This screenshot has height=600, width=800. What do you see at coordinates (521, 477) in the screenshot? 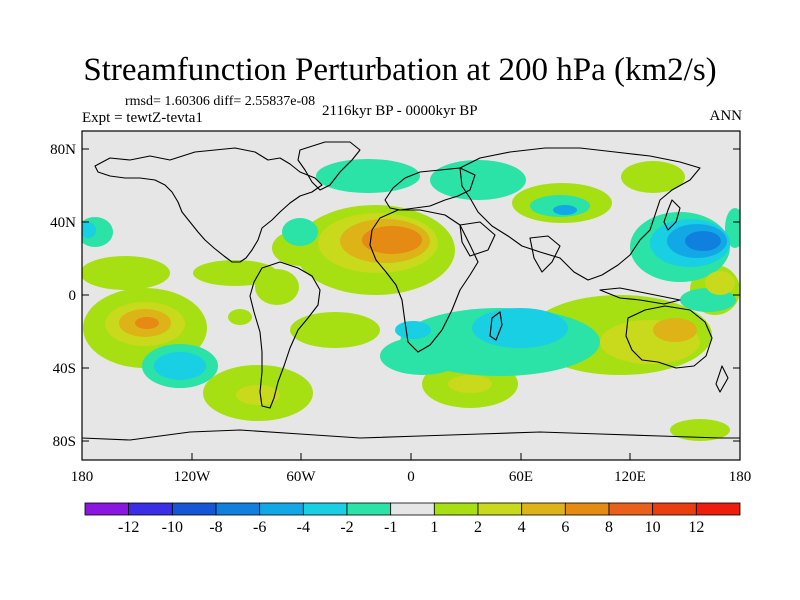
I see `lon-label-60e: 60E` at bounding box center [521, 477].